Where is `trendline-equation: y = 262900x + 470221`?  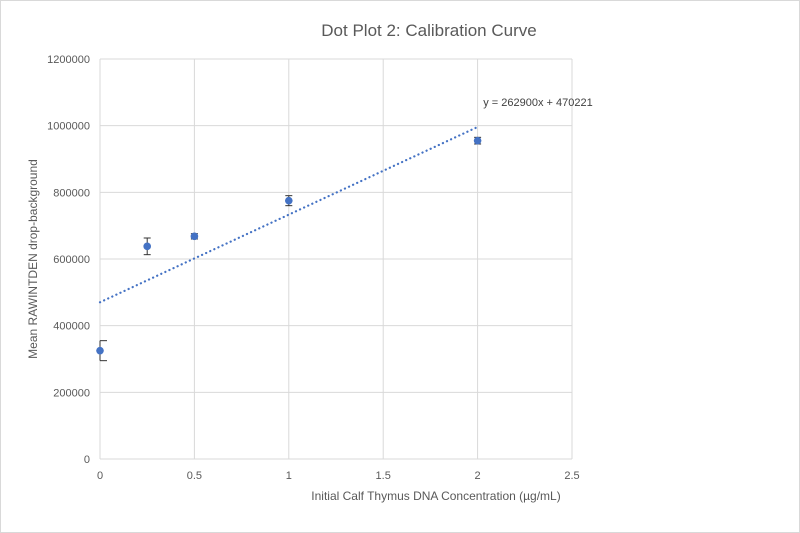 trendline-equation: y = 262900x + 470221 is located at coordinates (537, 103).